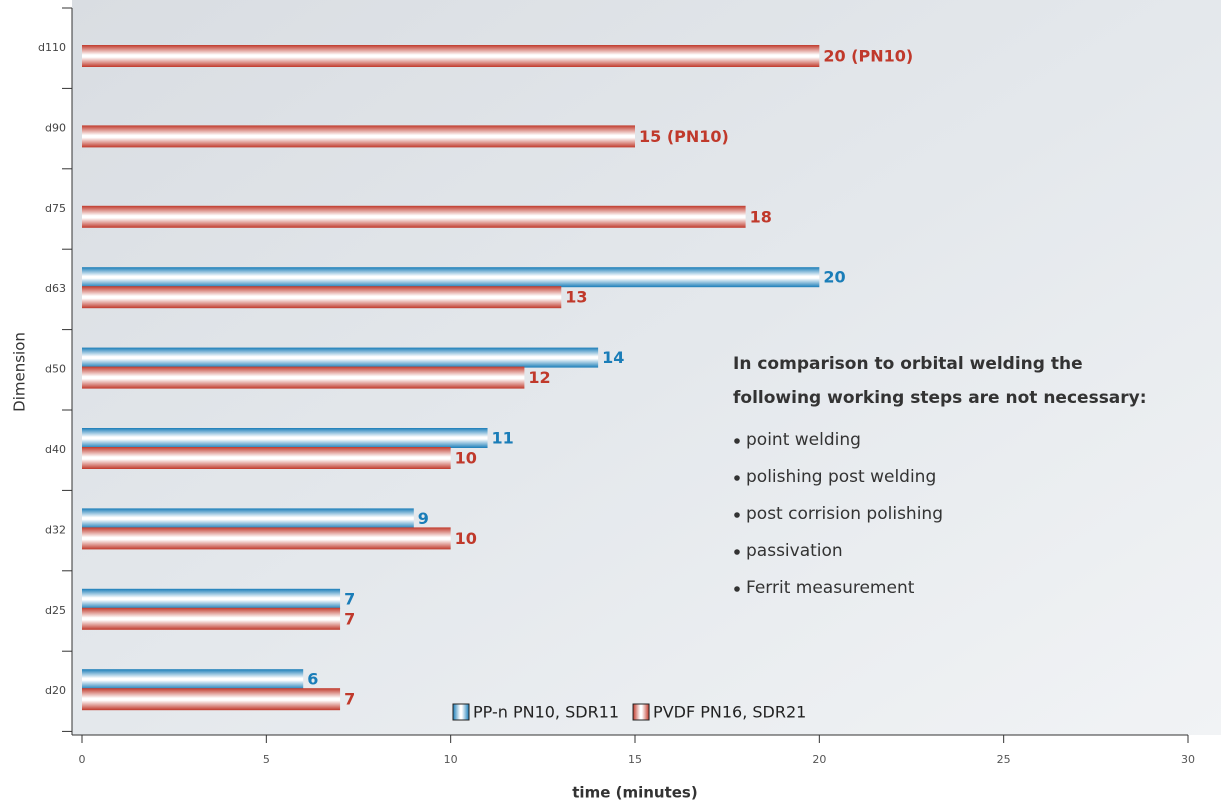 The width and height of the screenshot is (1221, 809). Describe the element at coordinates (794, 551) in the screenshot. I see `annotation-item: passivation` at that location.